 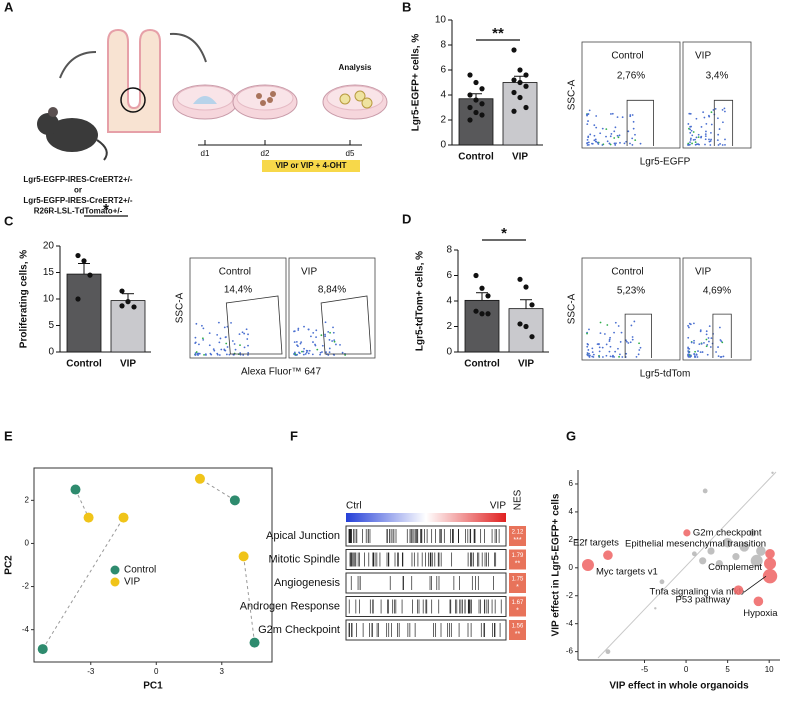 I want to click on mouse-tail, so click(x=102, y=150).